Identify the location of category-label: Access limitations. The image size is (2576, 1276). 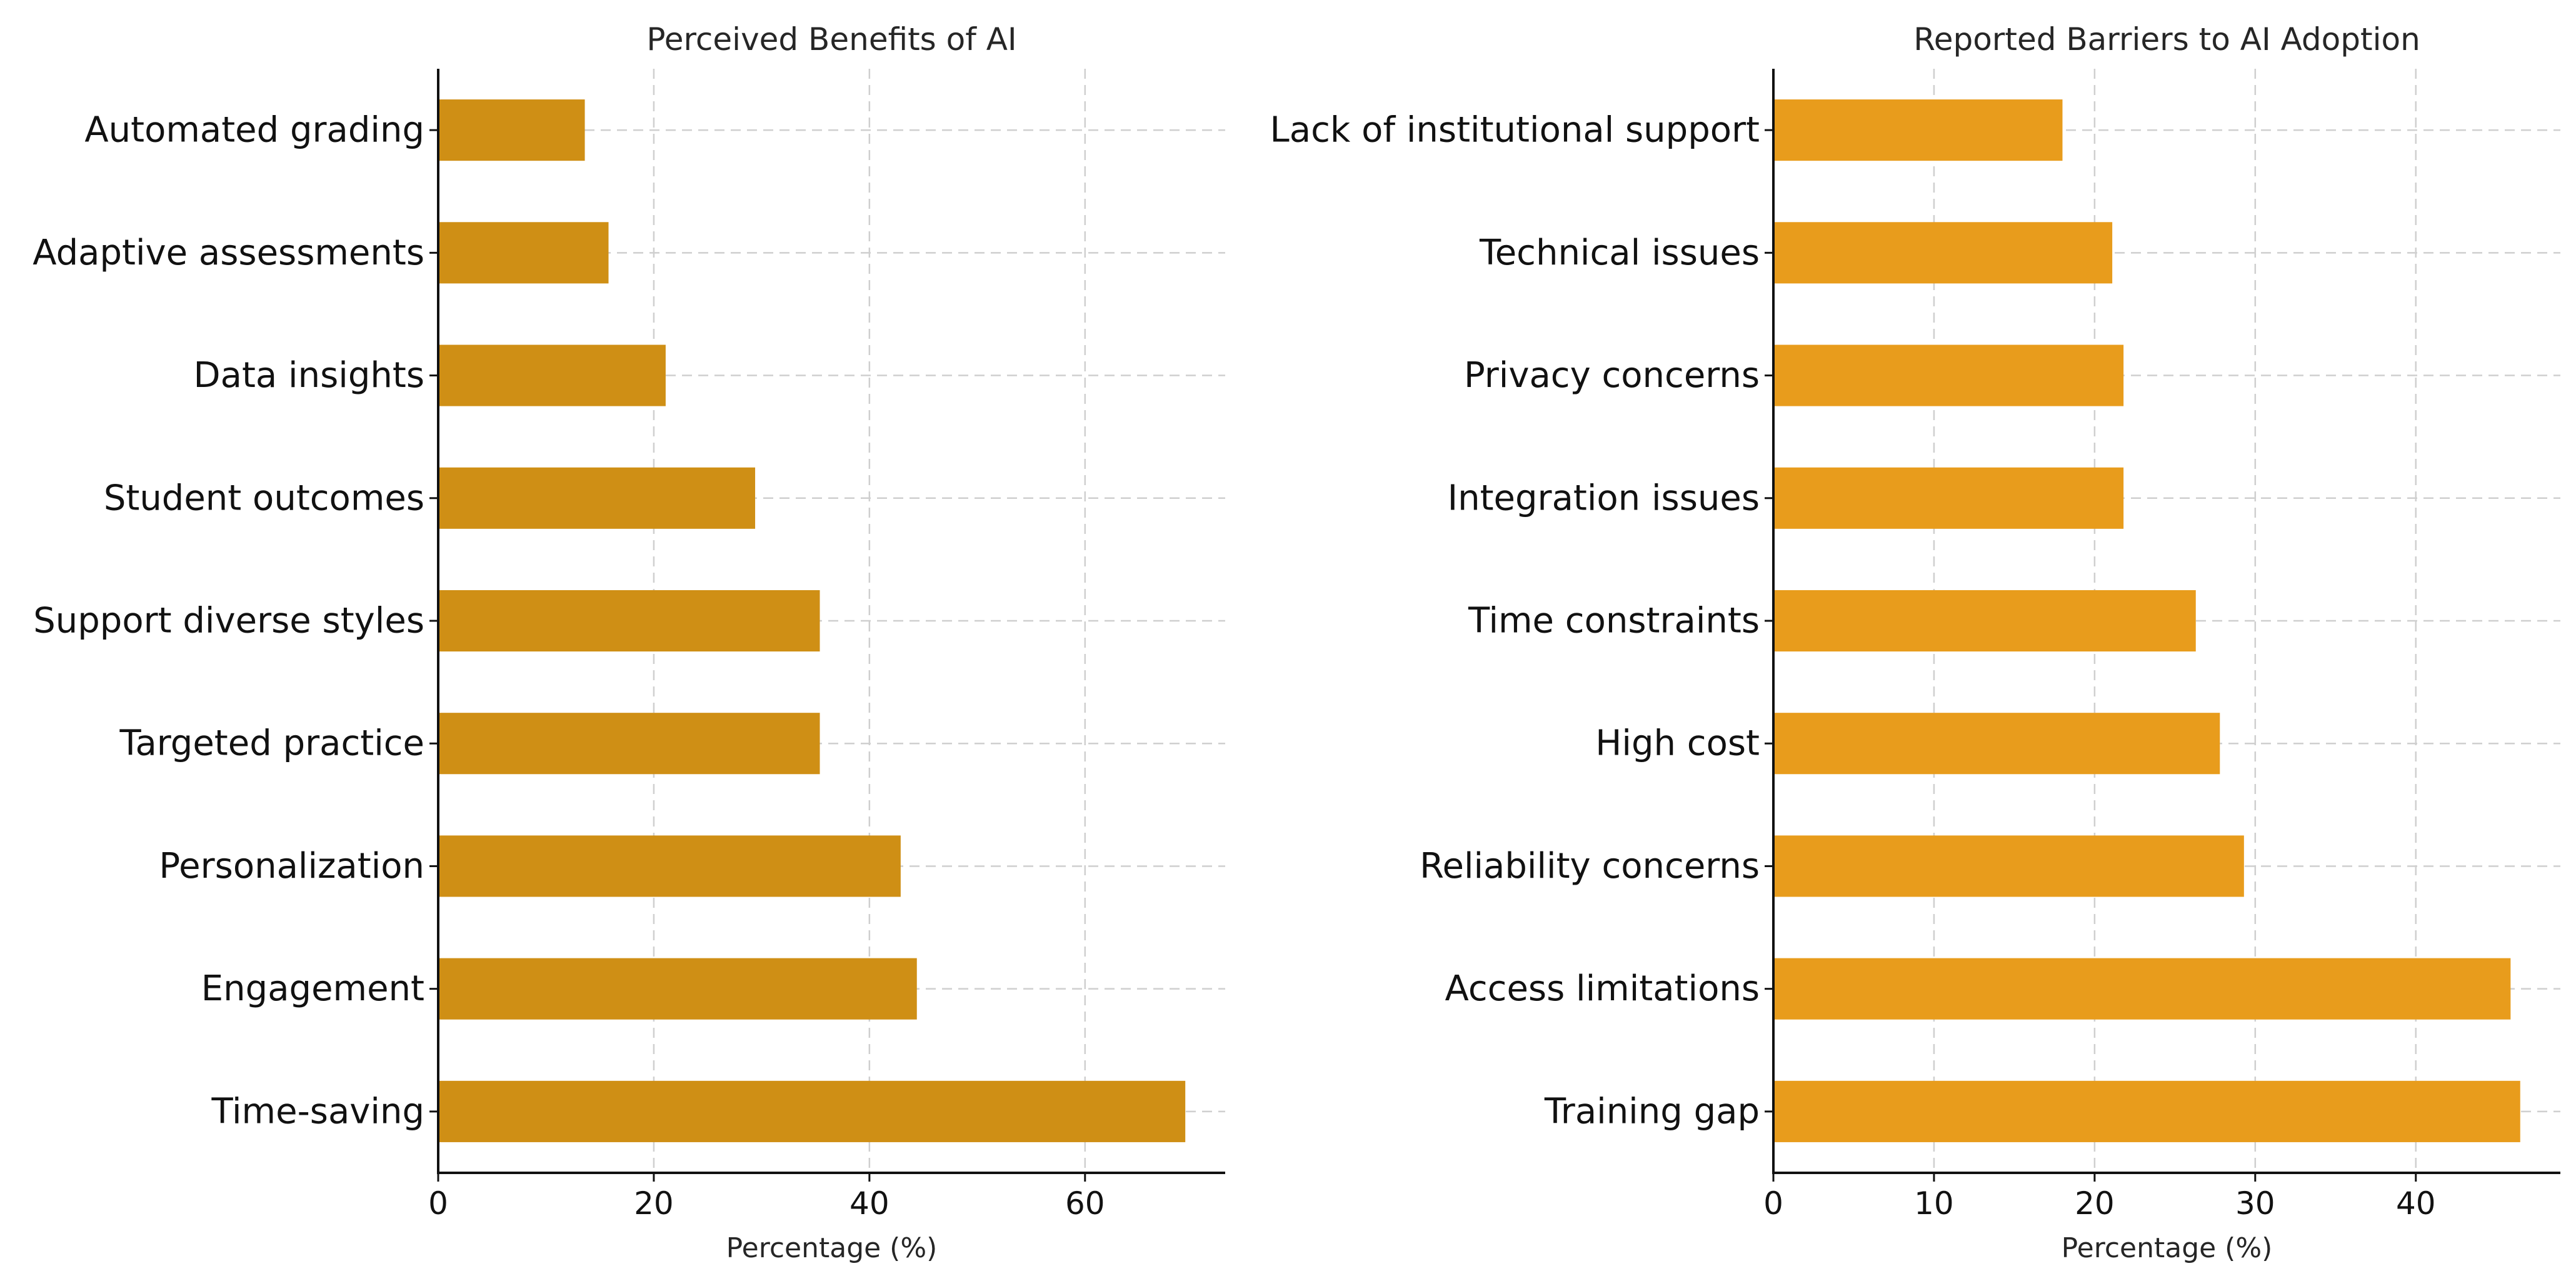
(1602, 989).